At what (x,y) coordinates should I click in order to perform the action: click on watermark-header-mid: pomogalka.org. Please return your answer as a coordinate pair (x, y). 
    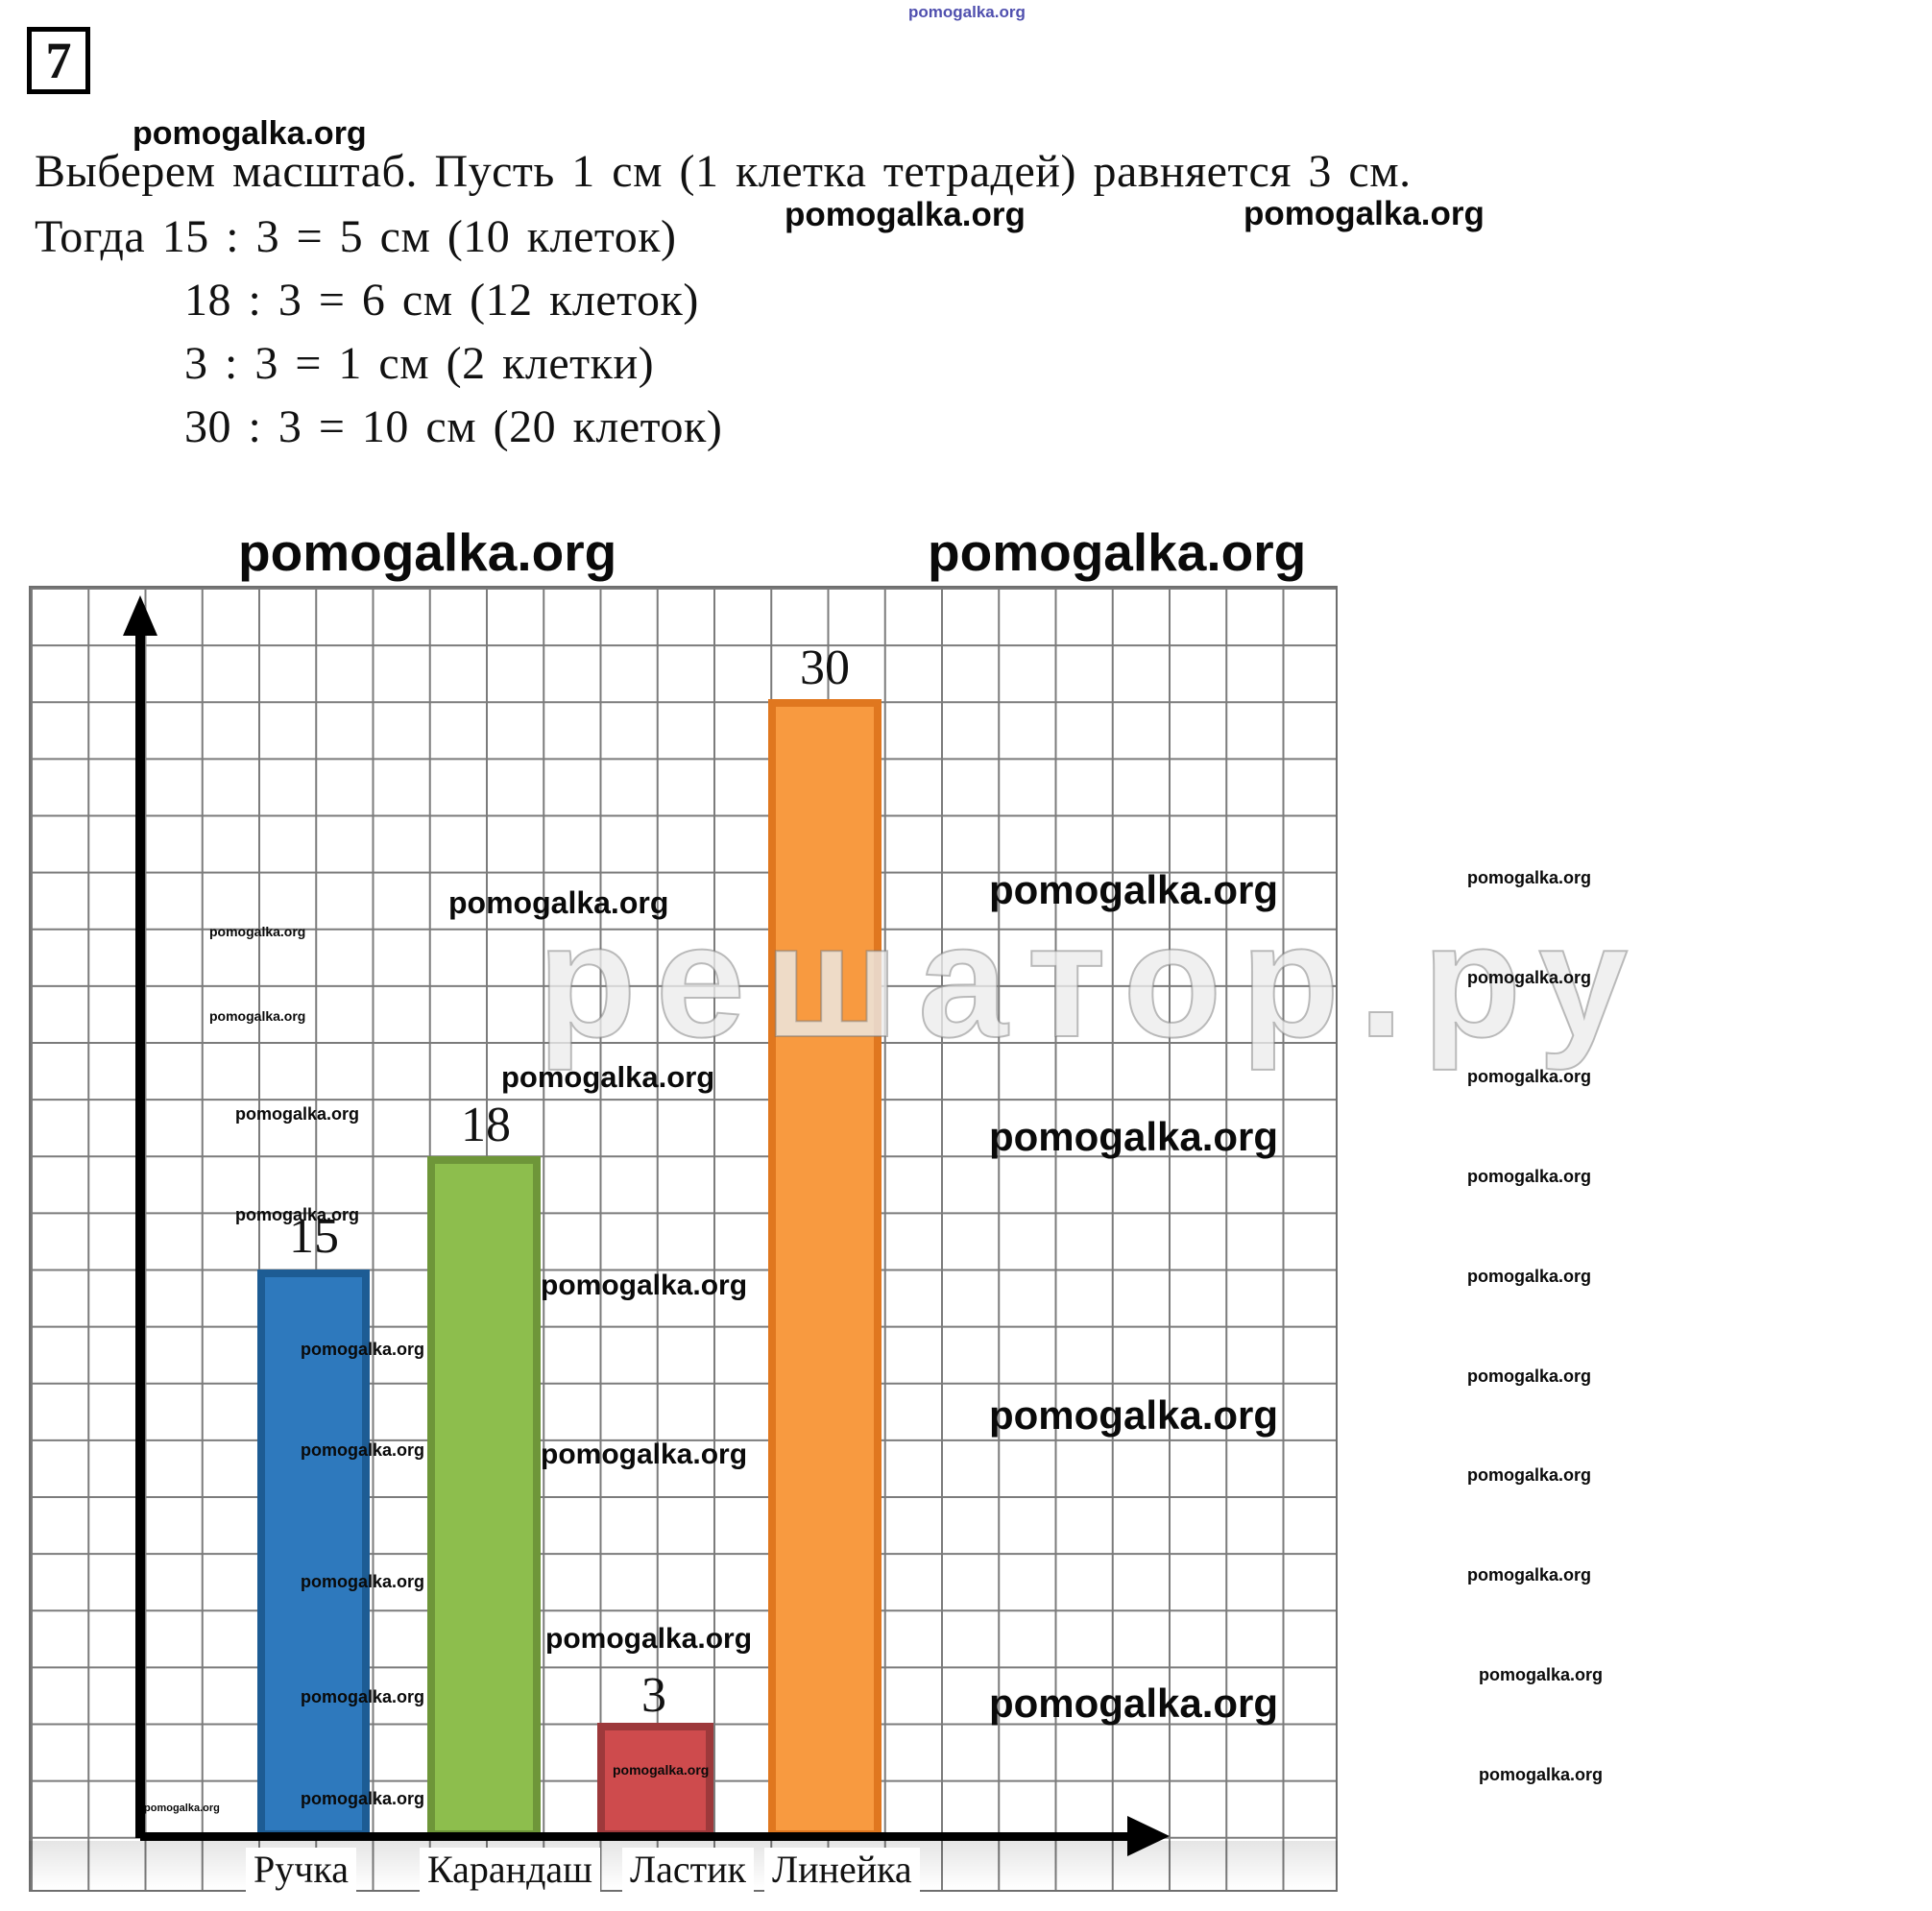
    Looking at the image, I should click on (905, 214).